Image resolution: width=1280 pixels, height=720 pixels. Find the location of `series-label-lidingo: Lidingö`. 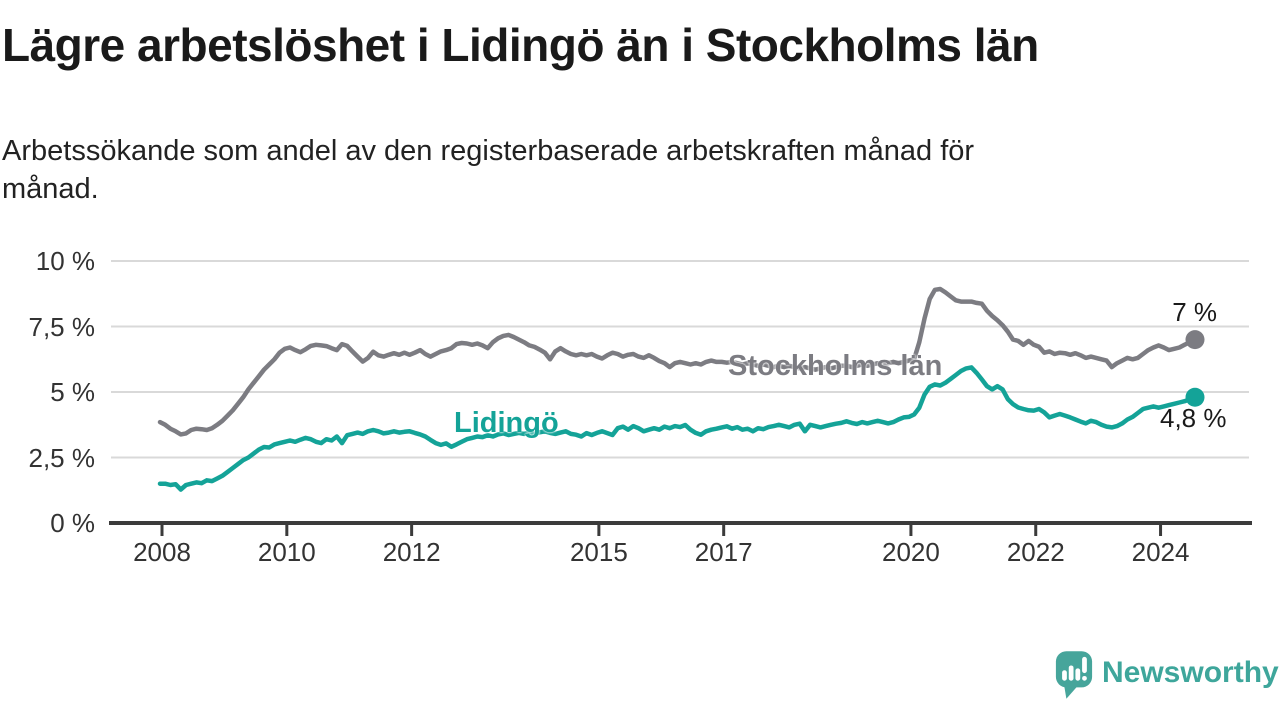

series-label-lidingo: Lidingö is located at coordinates (506, 423).